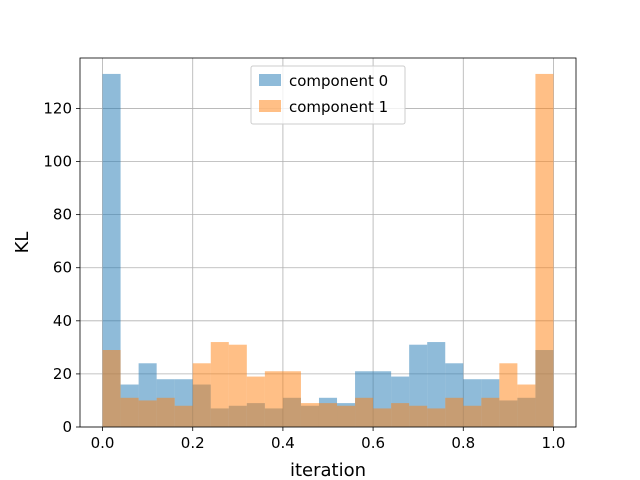 The width and height of the screenshot is (640, 480). I want to click on y-tick-label-3: 60, so click(62, 268).